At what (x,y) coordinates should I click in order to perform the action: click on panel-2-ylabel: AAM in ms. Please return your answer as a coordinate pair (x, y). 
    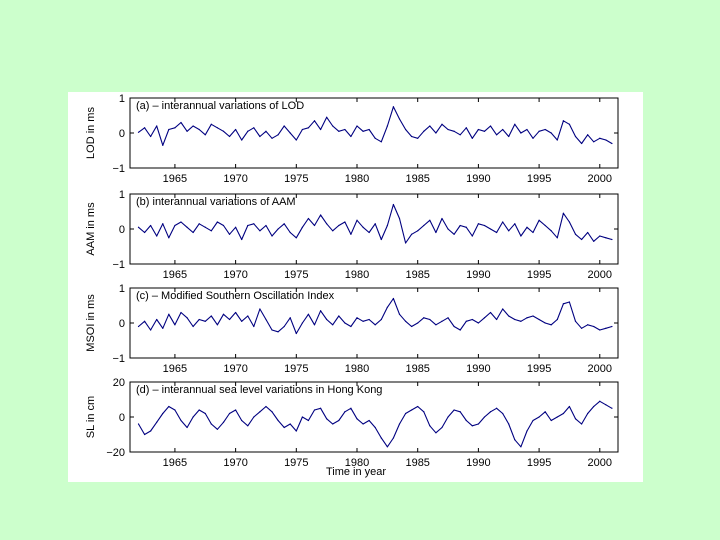
    Looking at the image, I should click on (91, 229).